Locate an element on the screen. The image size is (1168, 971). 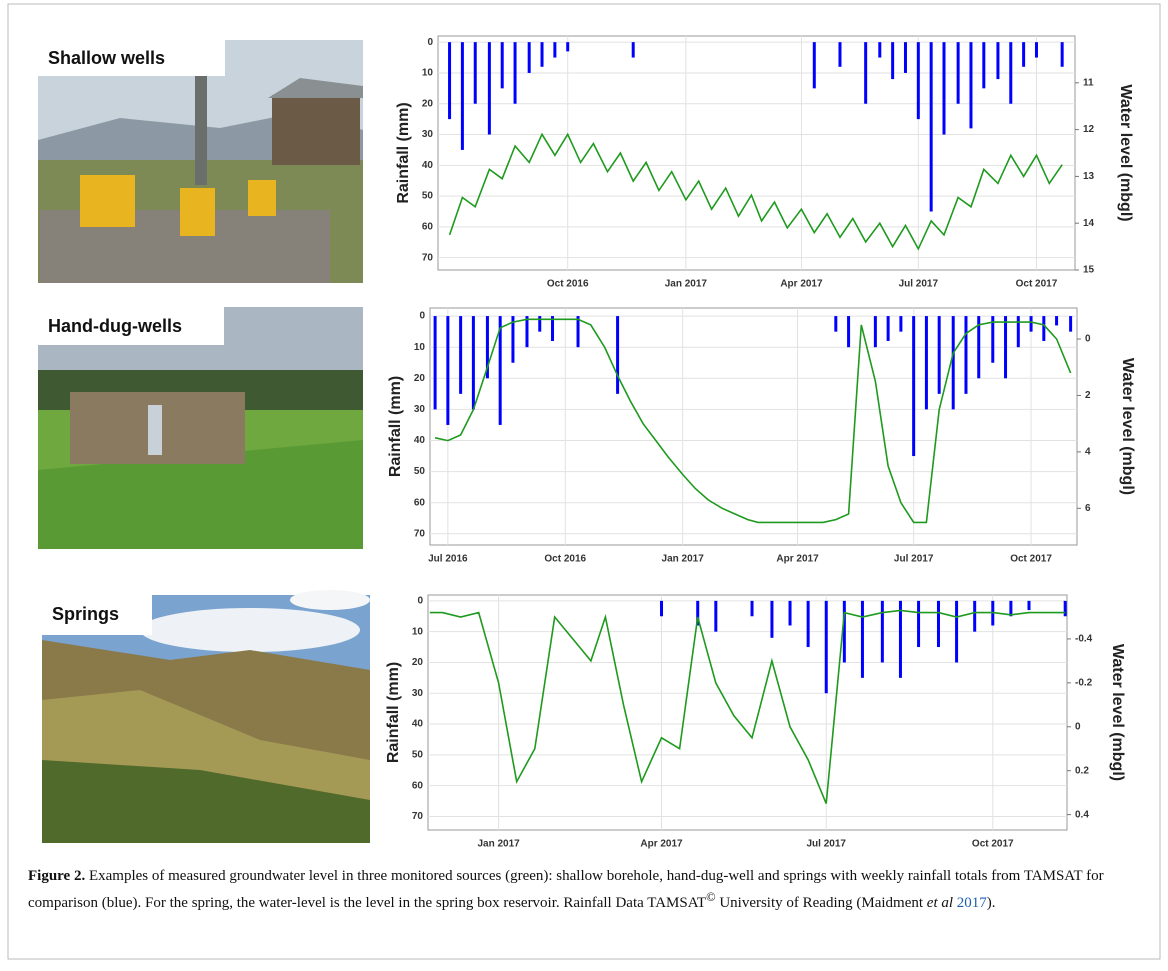
y2-tick-label: 14 is located at coordinates (1089, 223).